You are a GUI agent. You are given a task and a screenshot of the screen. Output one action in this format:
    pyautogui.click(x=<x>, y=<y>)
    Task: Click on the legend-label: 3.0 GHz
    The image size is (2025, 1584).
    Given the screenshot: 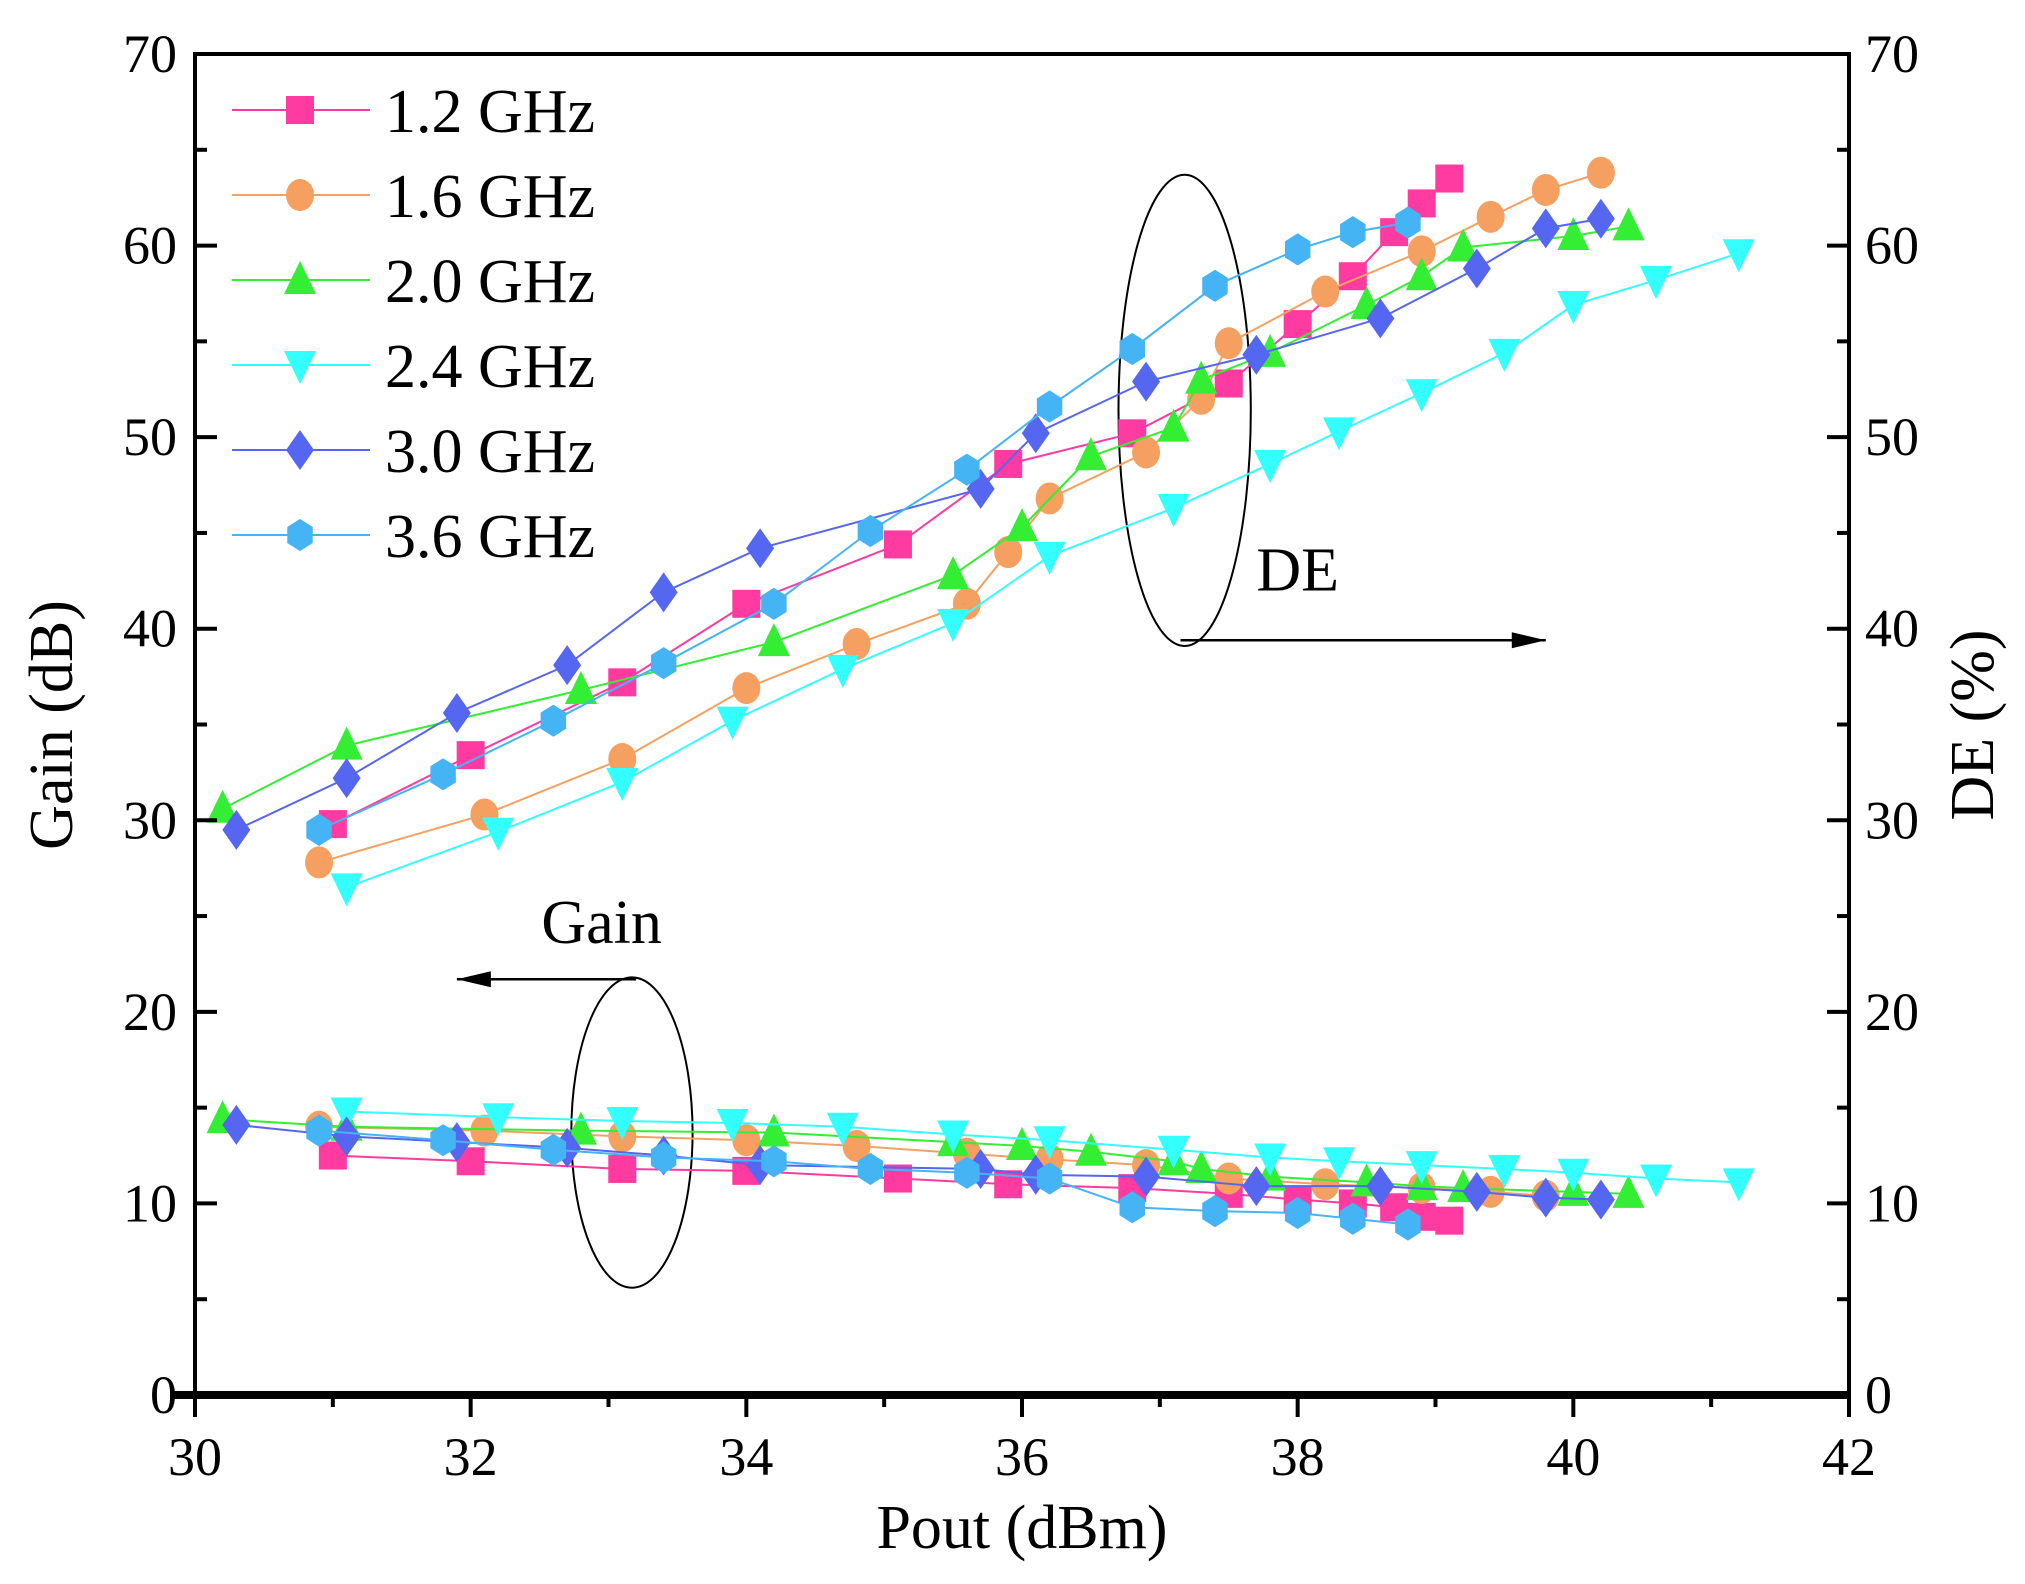 What is the action you would take?
    pyautogui.click(x=490, y=452)
    